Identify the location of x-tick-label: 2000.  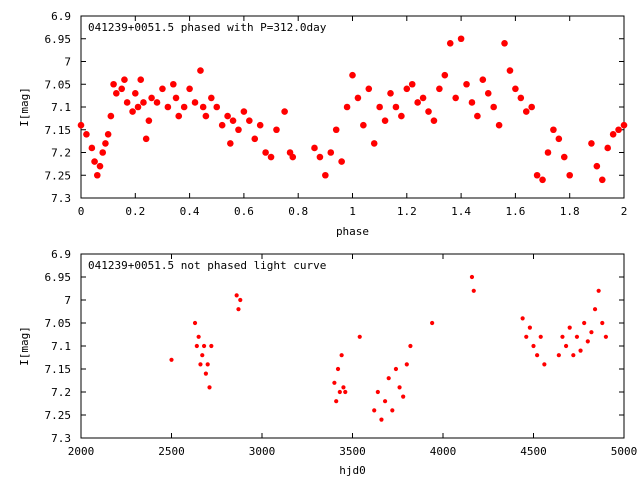
(81, 451).